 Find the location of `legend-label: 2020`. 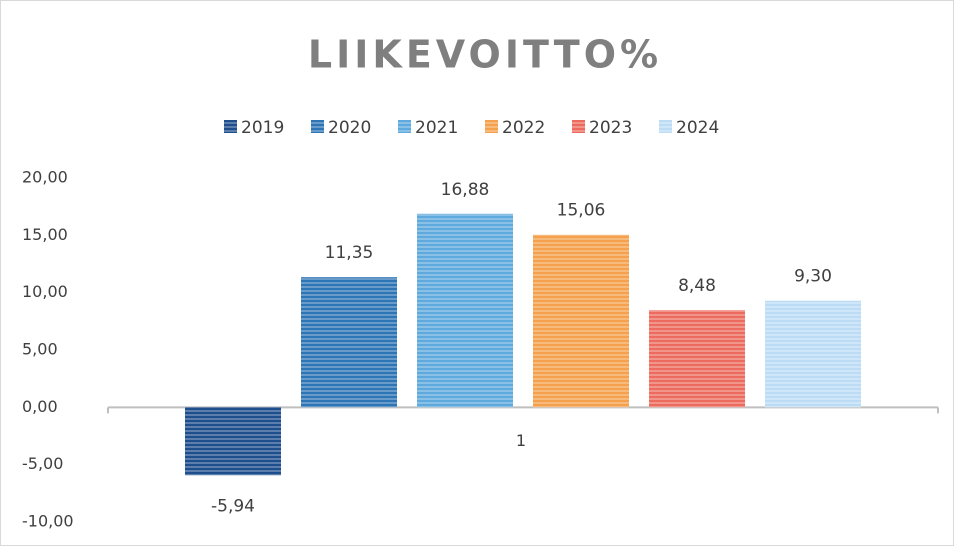

legend-label: 2020 is located at coordinates (349, 128).